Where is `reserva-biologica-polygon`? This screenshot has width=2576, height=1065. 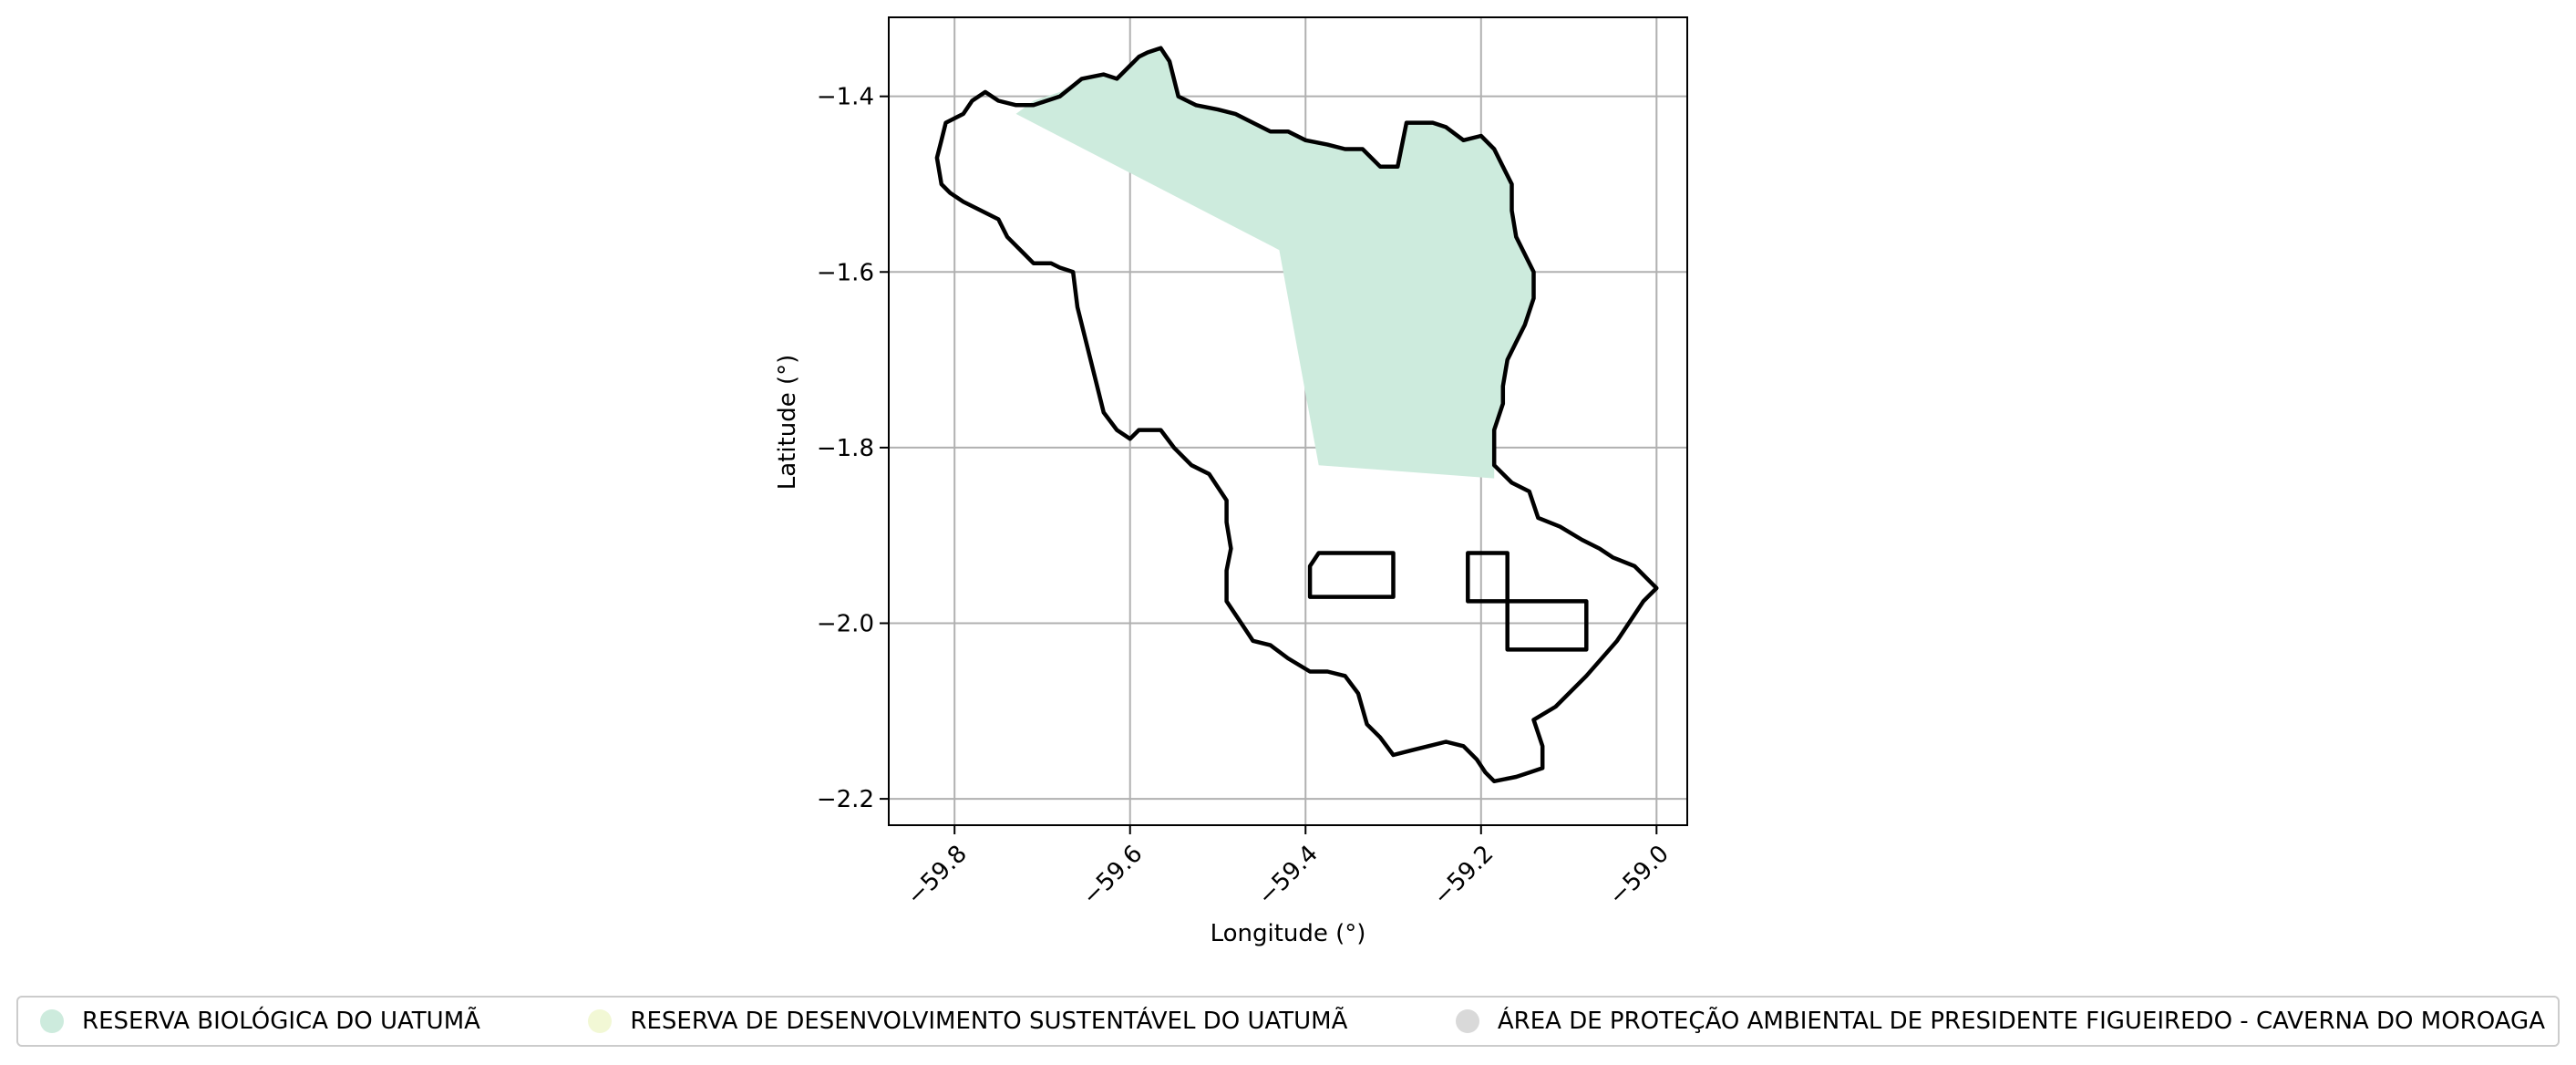
reserva-biologica-polygon is located at coordinates (1274, 263).